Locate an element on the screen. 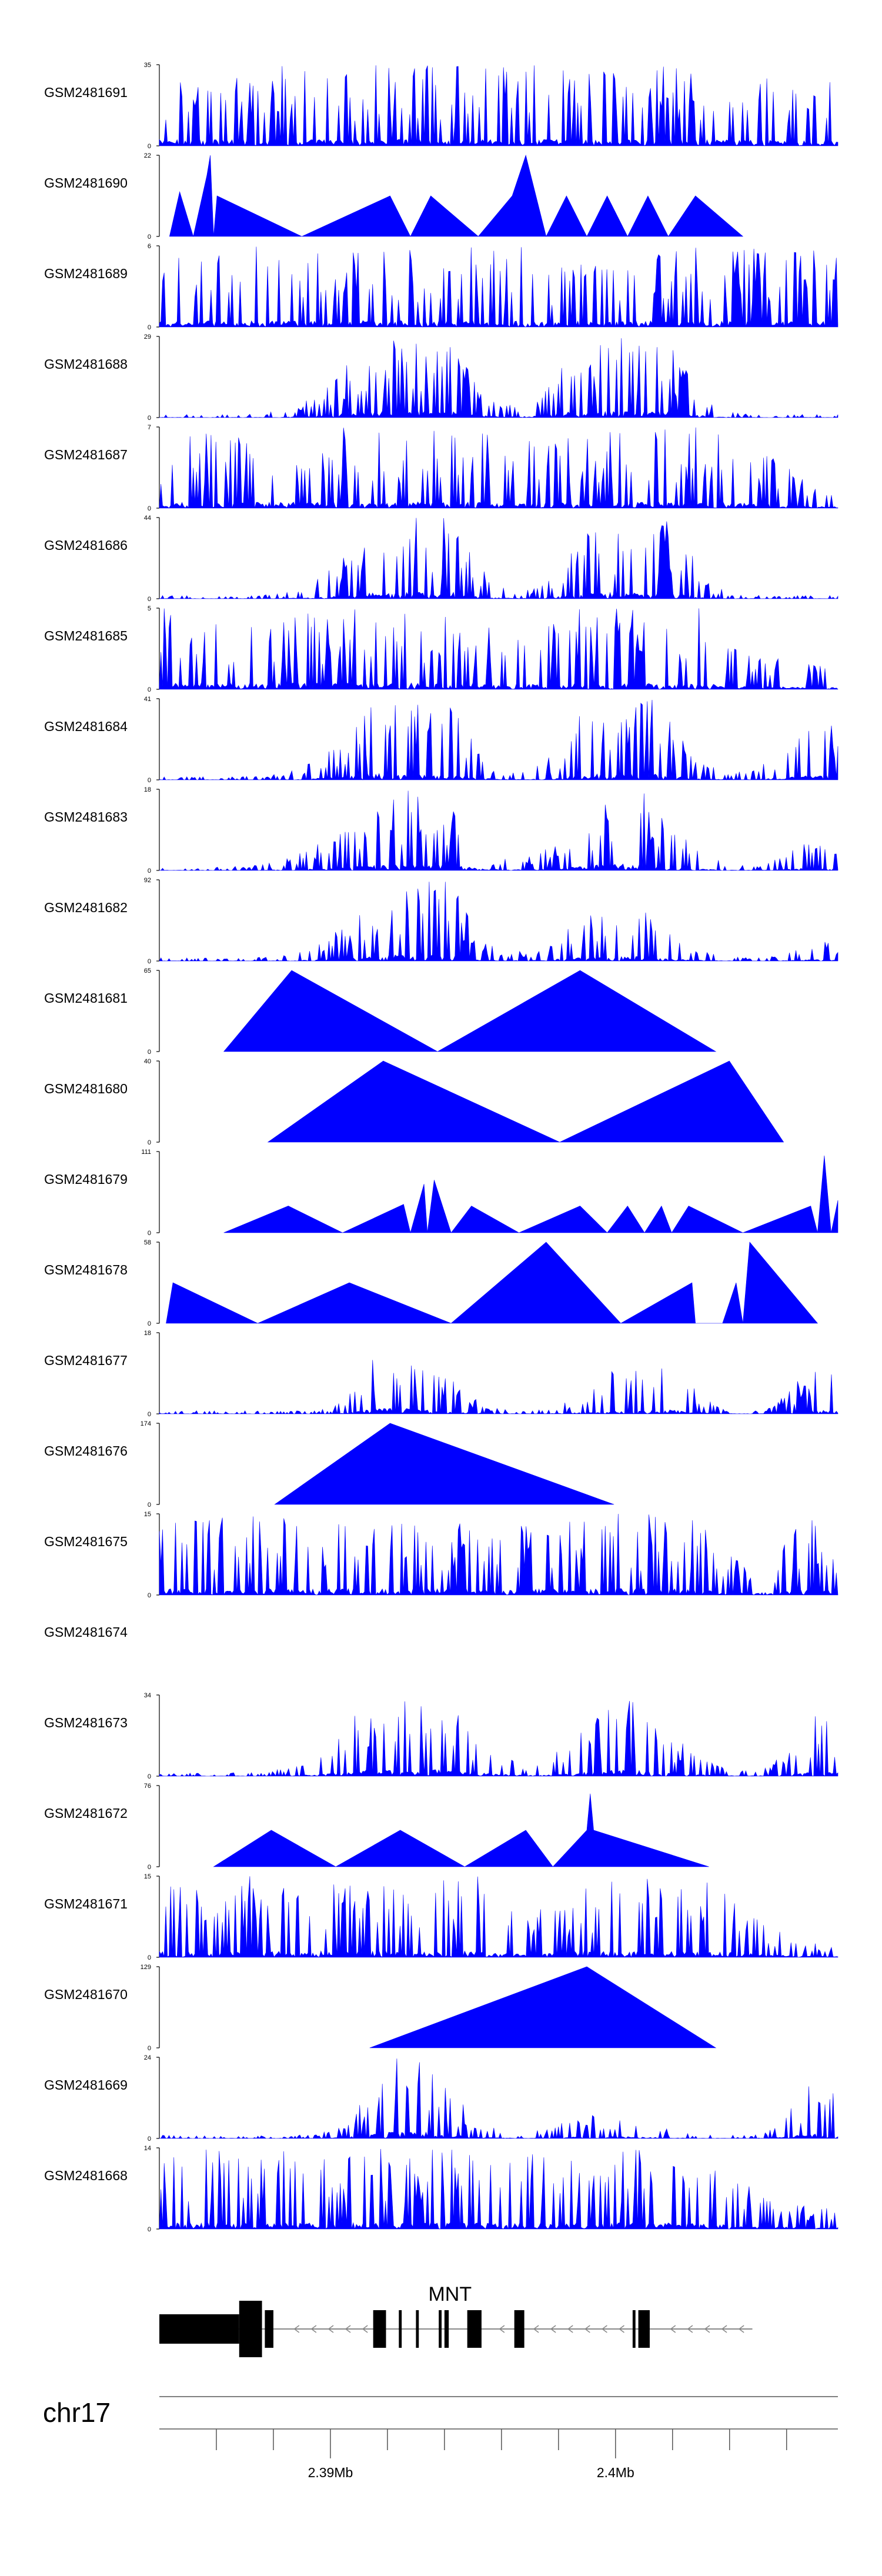  track-ymax-label: 6 is located at coordinates (149, 246).